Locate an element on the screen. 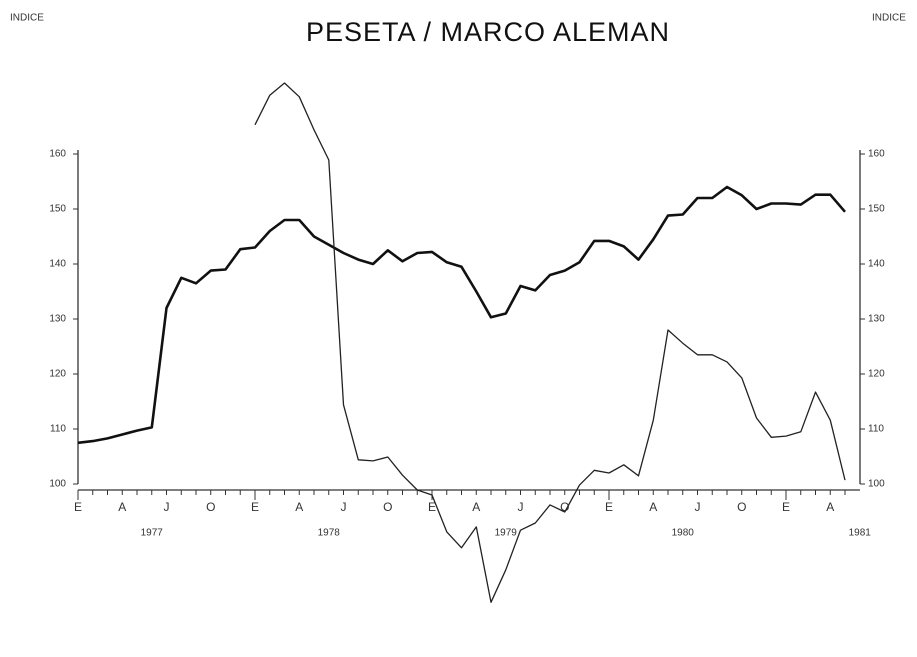 The width and height of the screenshot is (917, 657). y-tick-label: 150 is located at coordinates (57, 209).